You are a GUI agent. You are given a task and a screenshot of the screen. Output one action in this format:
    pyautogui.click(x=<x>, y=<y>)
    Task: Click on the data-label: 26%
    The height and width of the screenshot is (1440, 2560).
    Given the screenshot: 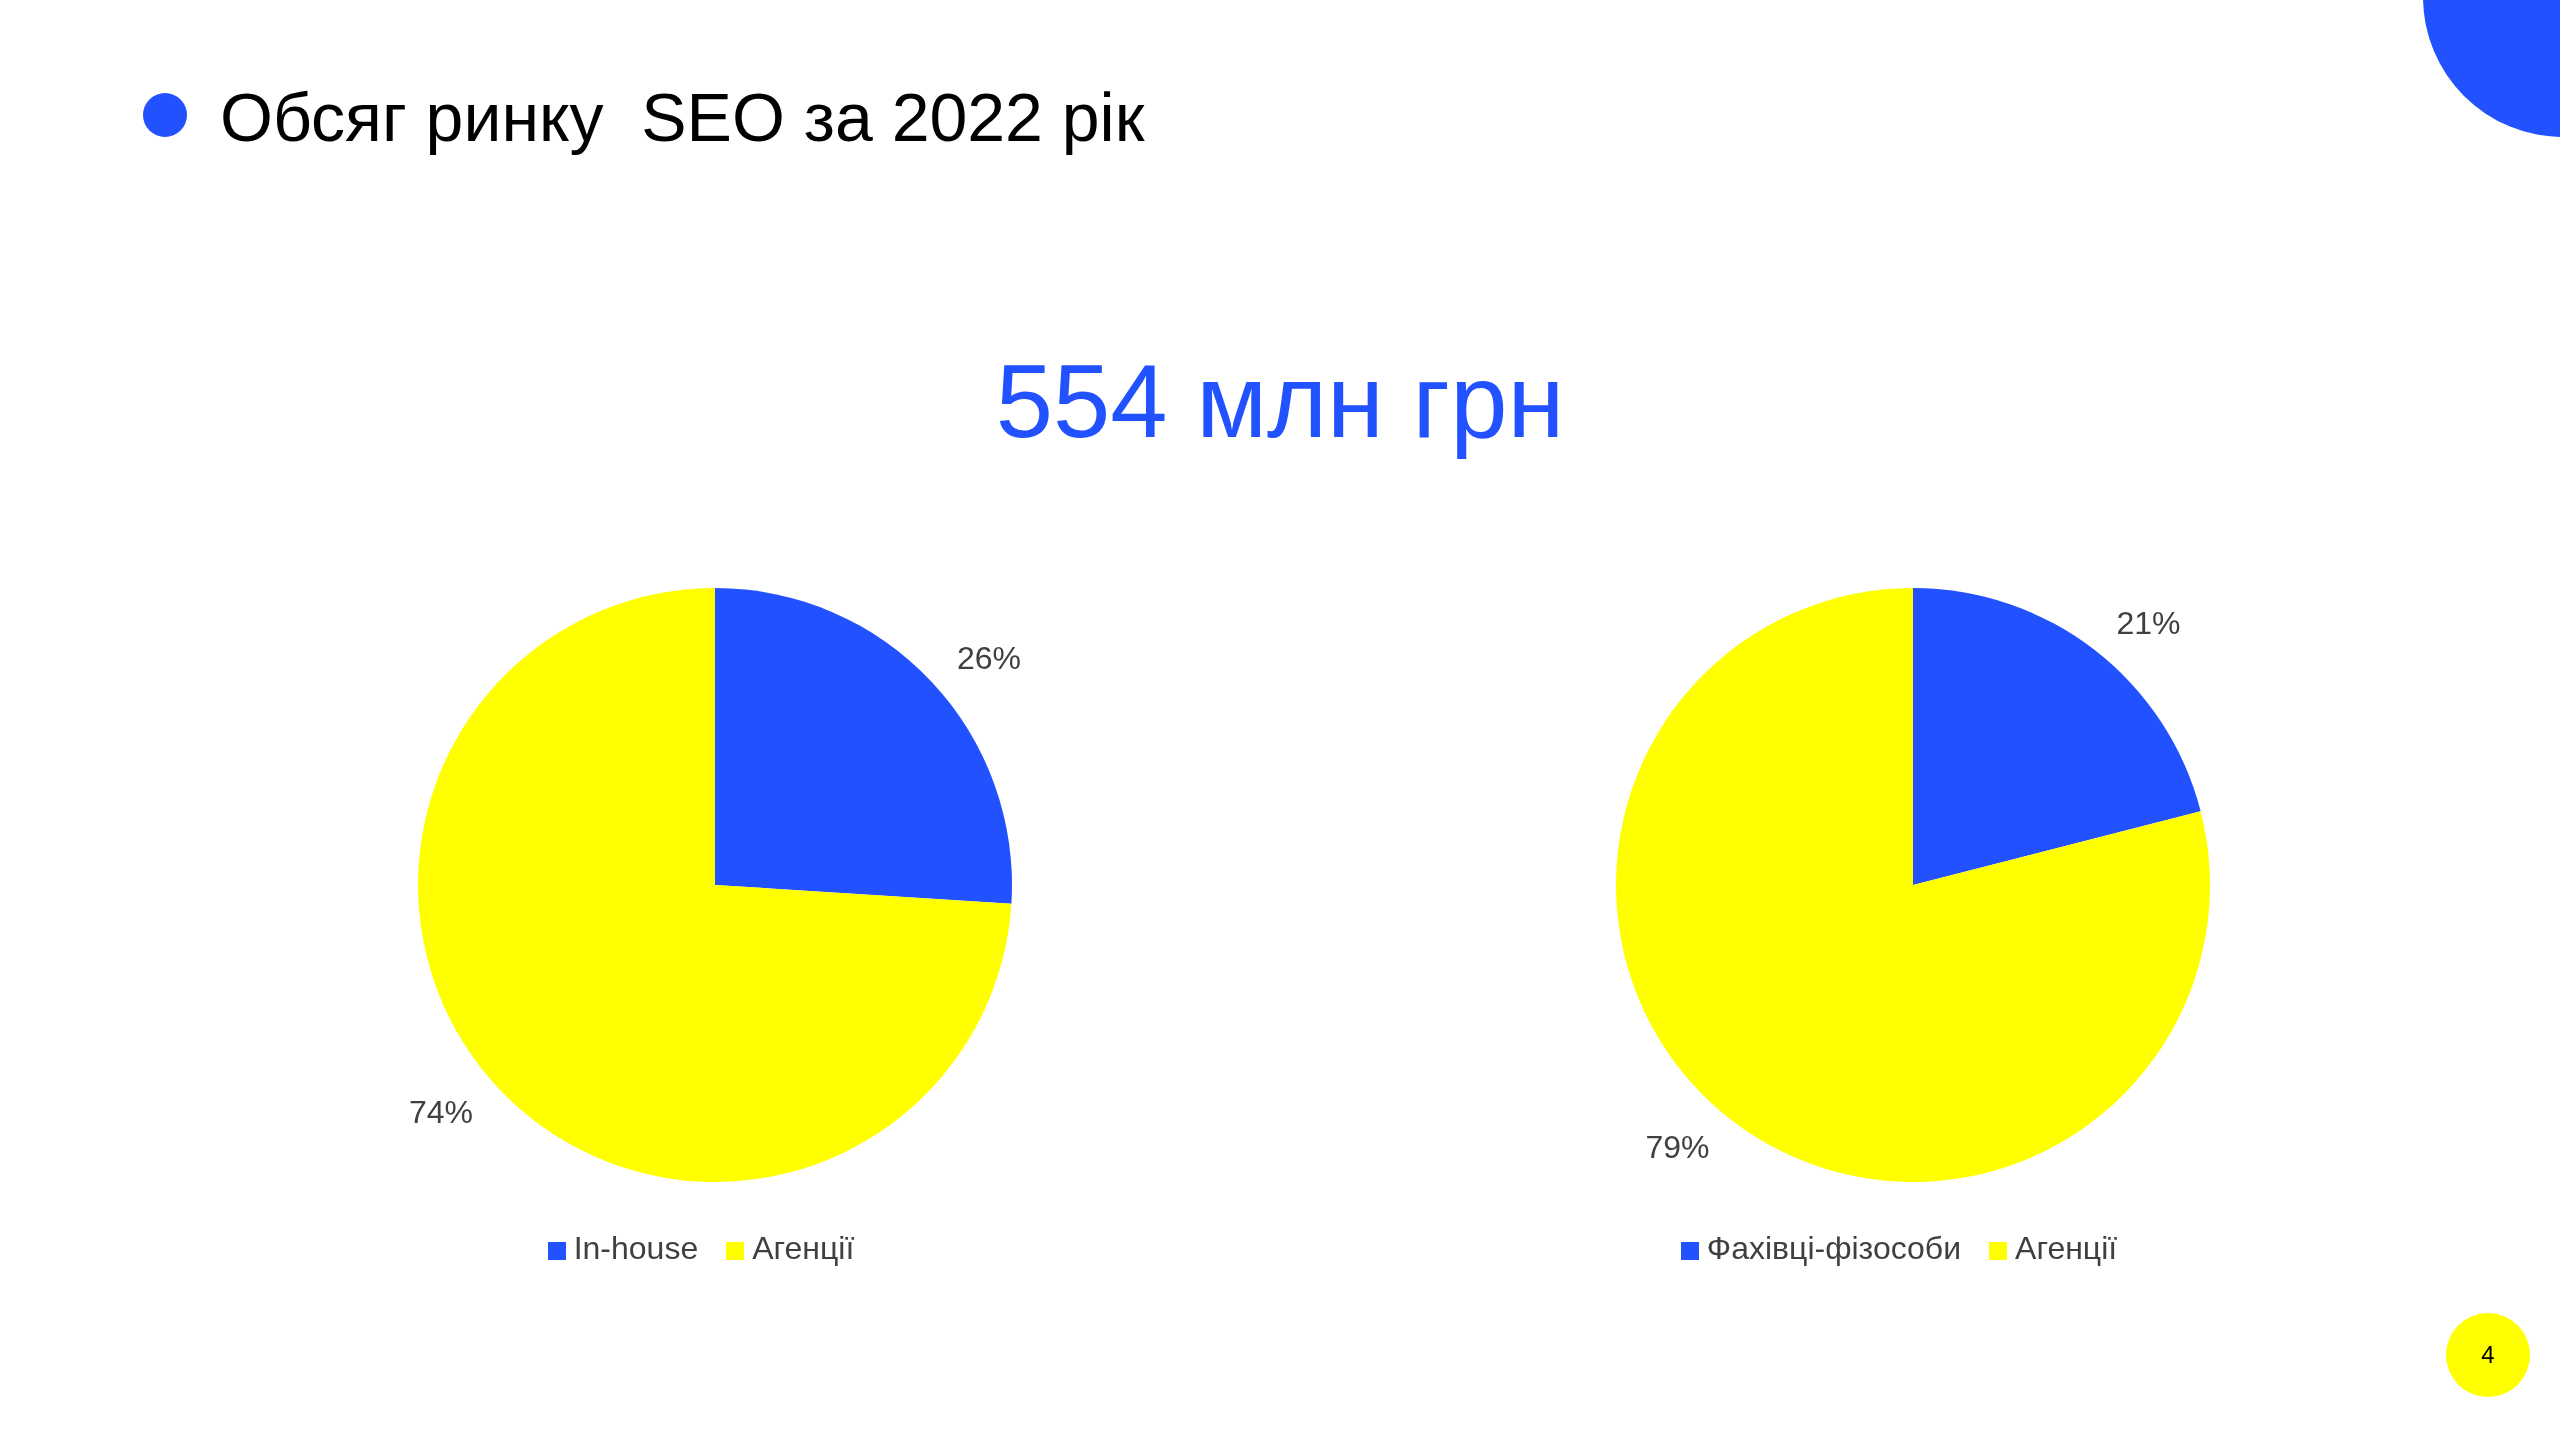 What is the action you would take?
    pyautogui.click(x=989, y=657)
    